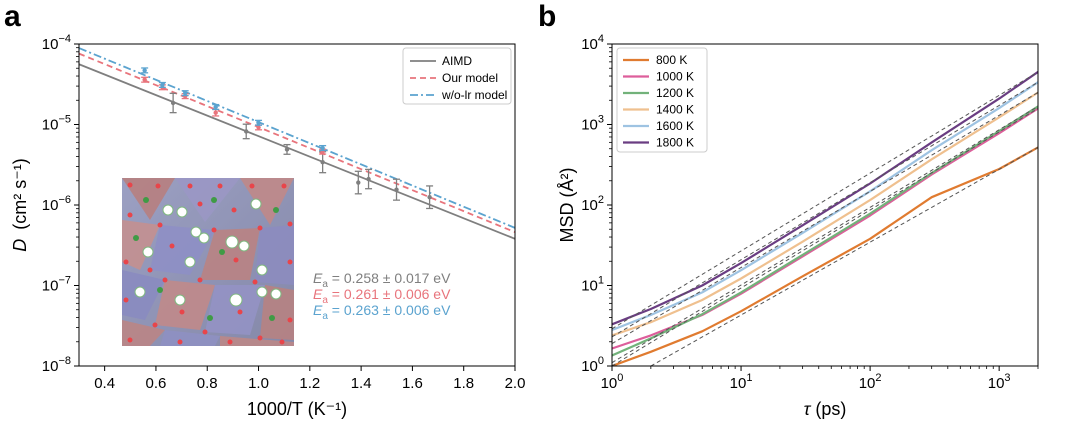 The height and width of the screenshot is (430, 1080). What do you see at coordinates (463, 383) in the screenshot?
I see `x-tick-label: 1.8` at bounding box center [463, 383].